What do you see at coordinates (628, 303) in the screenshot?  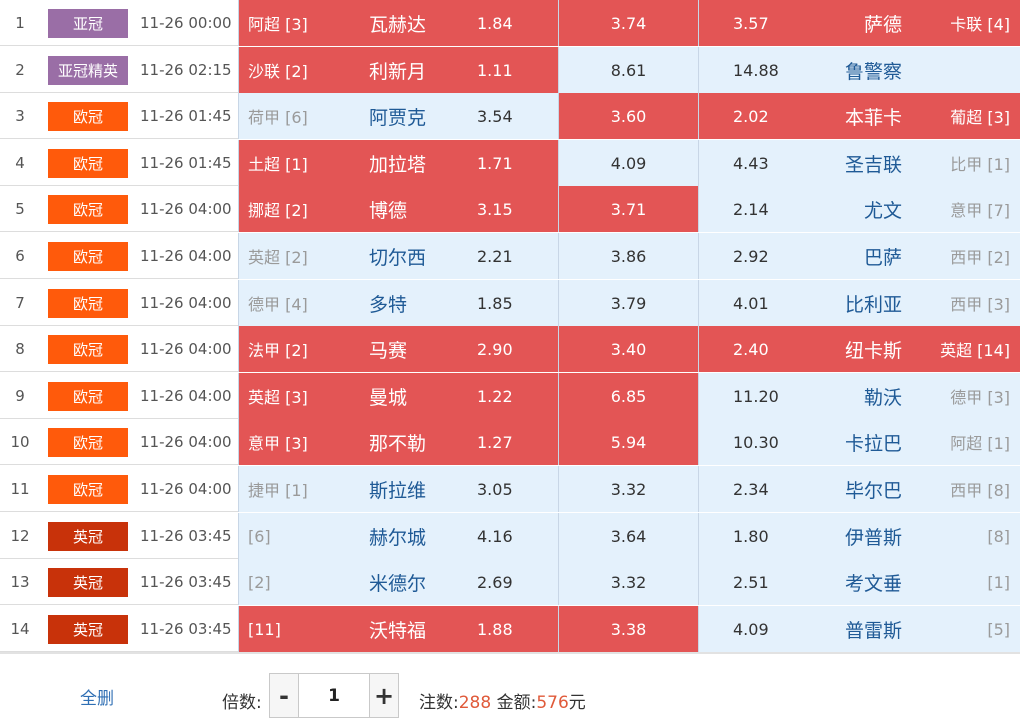 I see `draw-option: 3.79` at bounding box center [628, 303].